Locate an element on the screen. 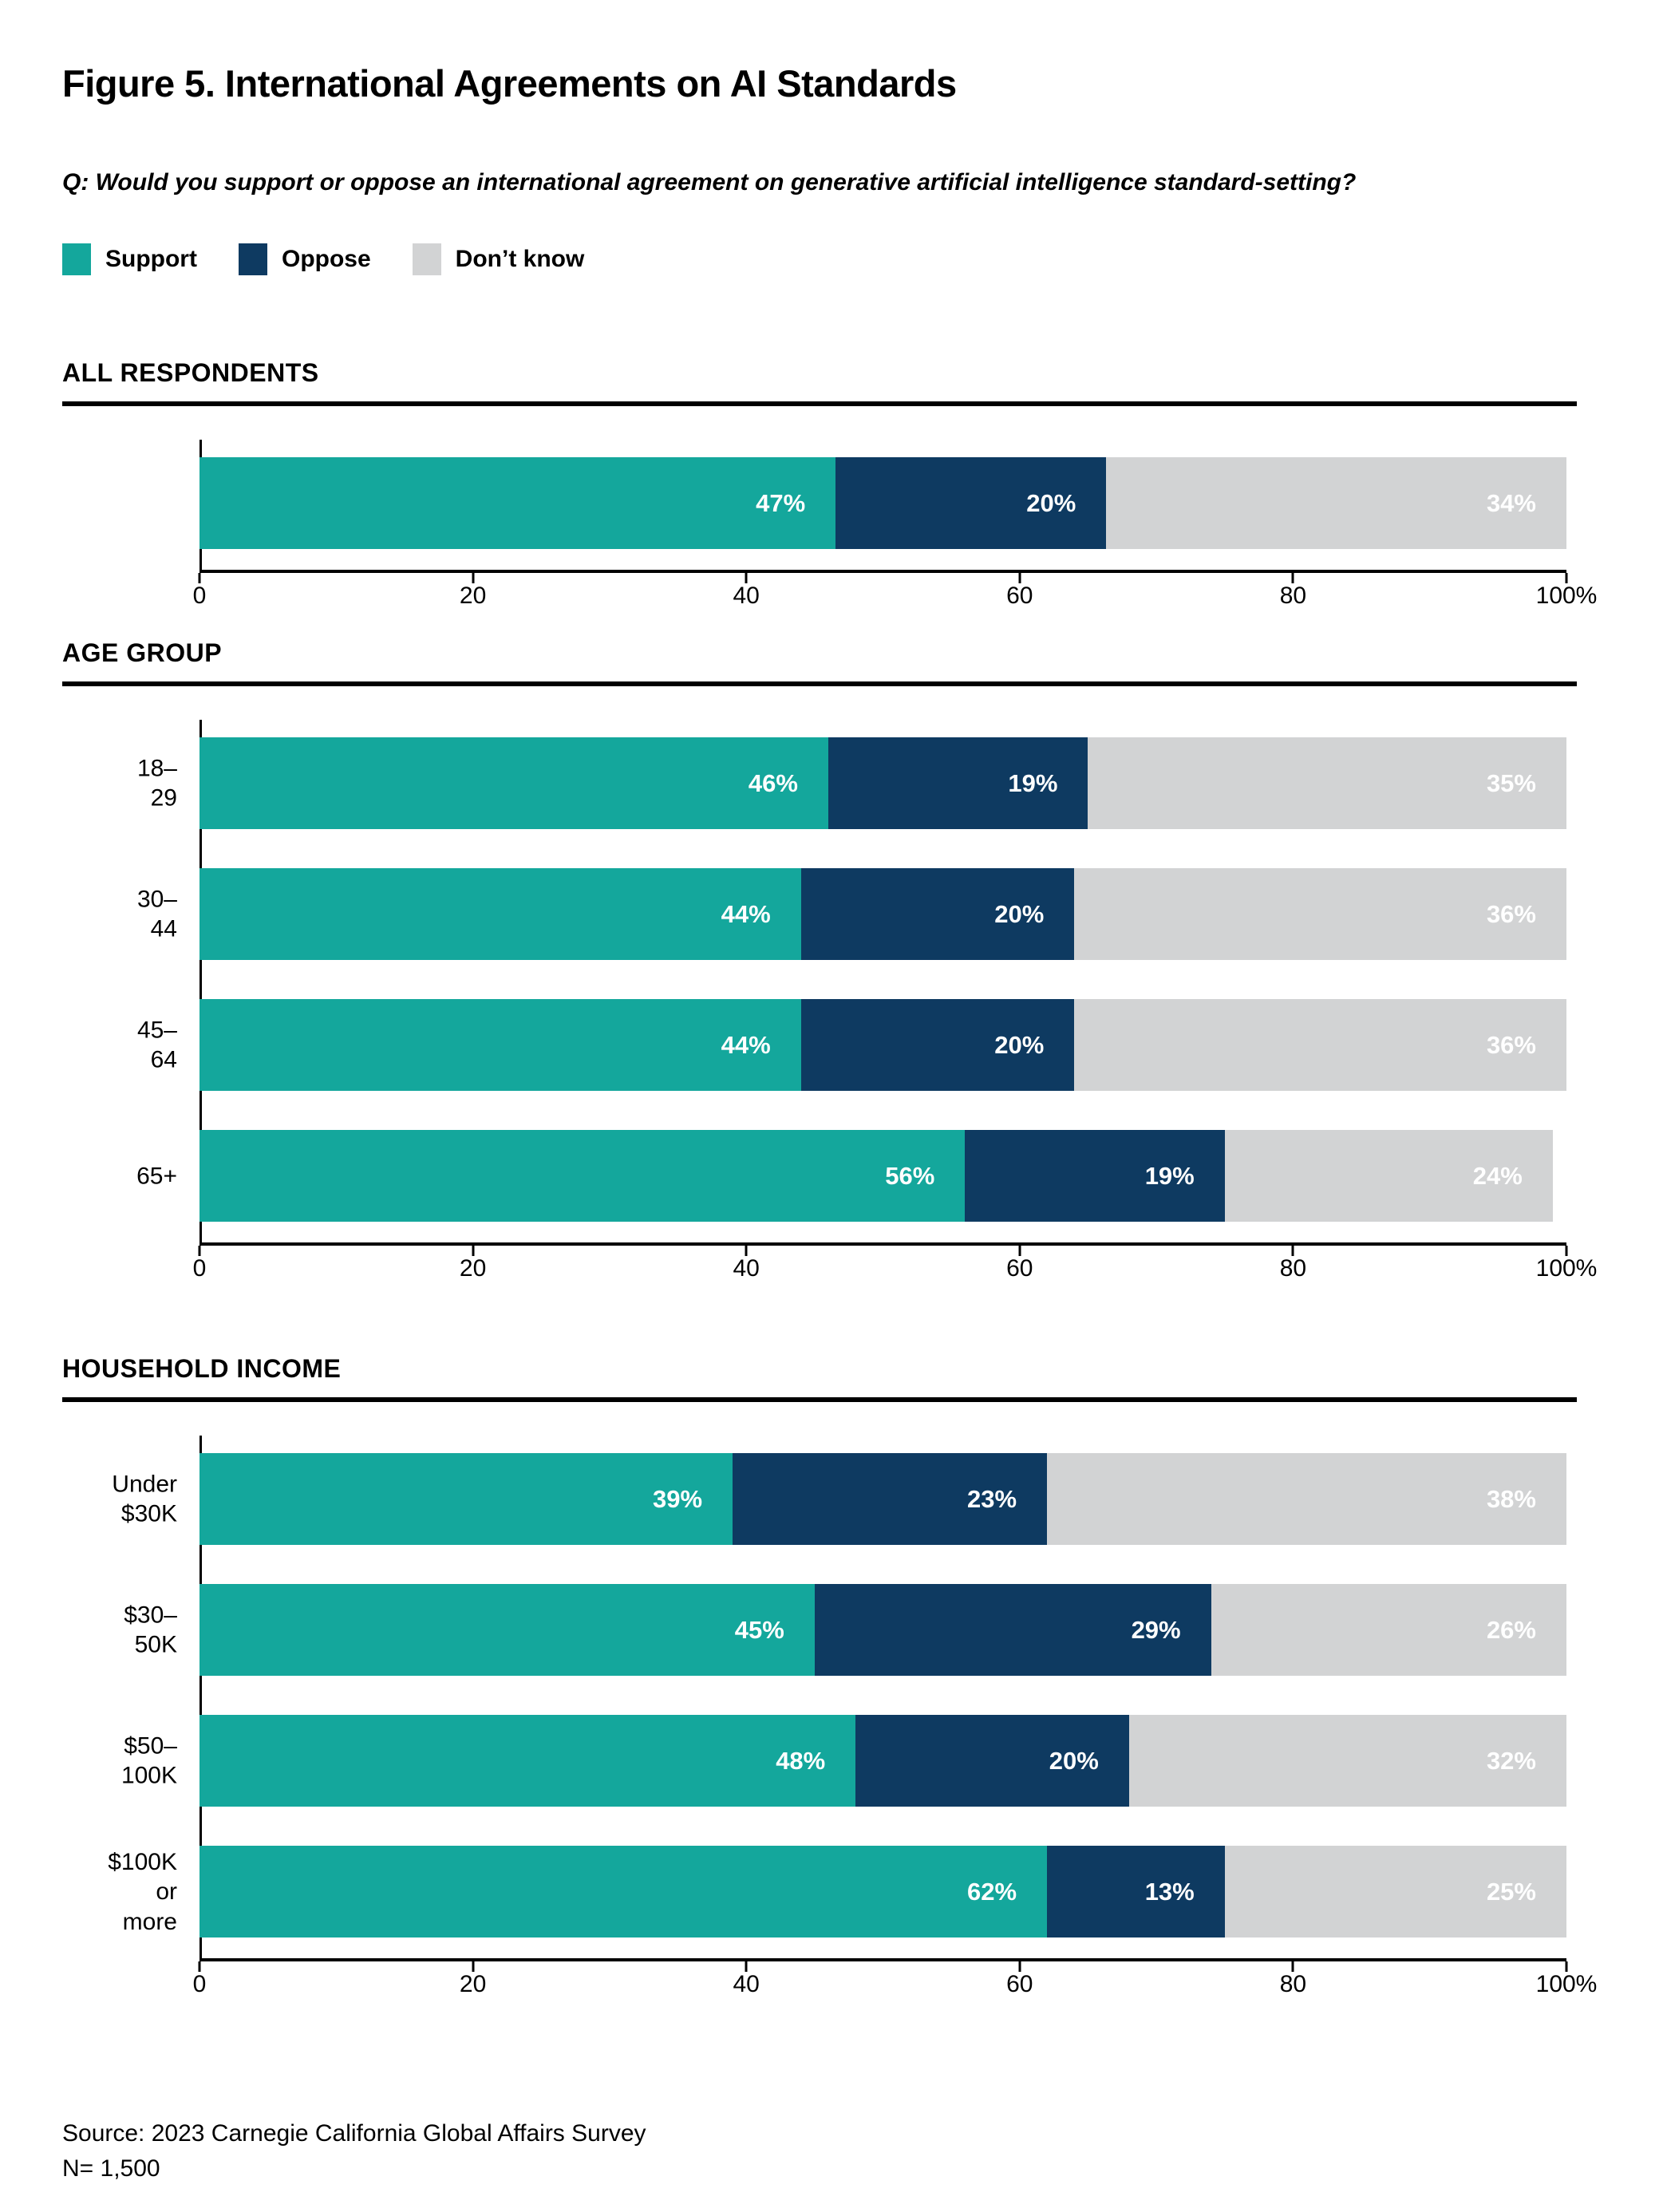 The width and height of the screenshot is (1663, 2212). category-label: $50–100K is located at coordinates (149, 1761).